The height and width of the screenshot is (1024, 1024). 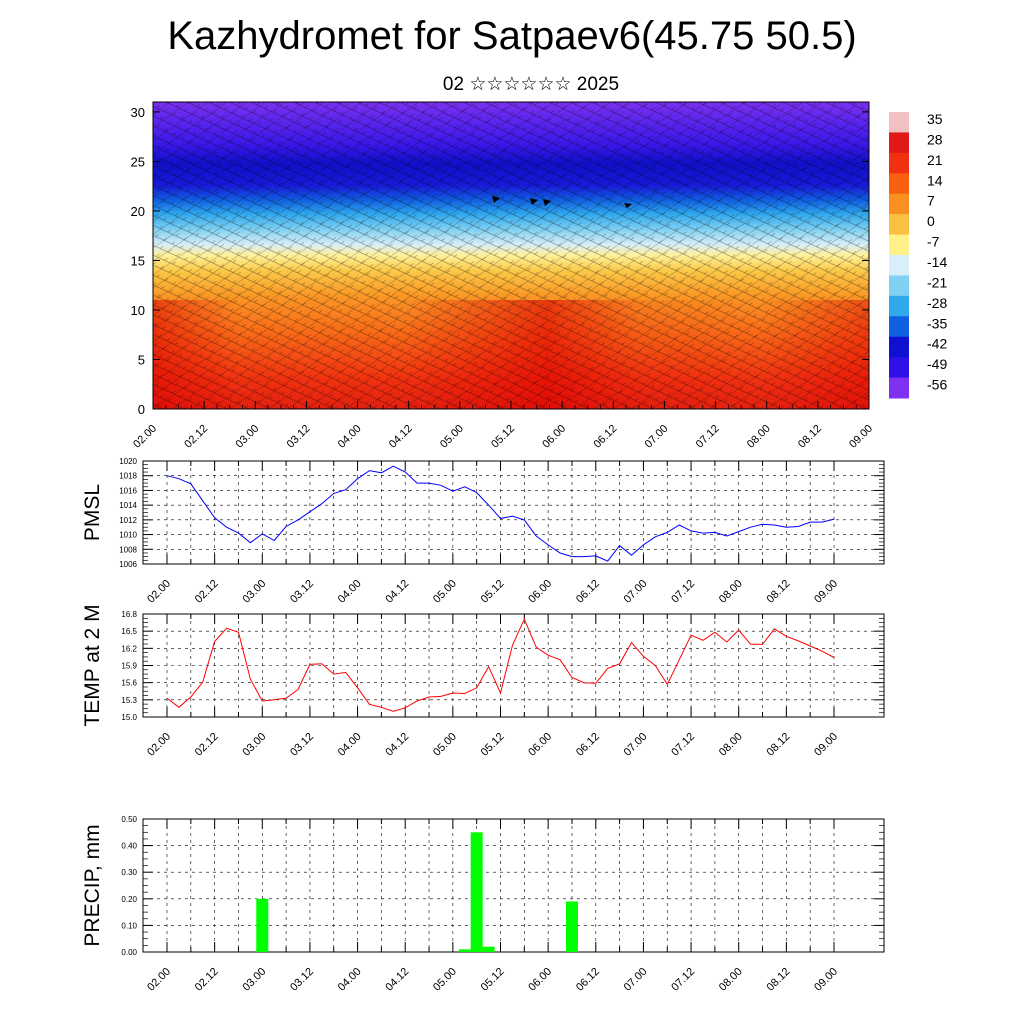 What do you see at coordinates (138, 161) in the screenshot?
I see `y-tick-label: 25` at bounding box center [138, 161].